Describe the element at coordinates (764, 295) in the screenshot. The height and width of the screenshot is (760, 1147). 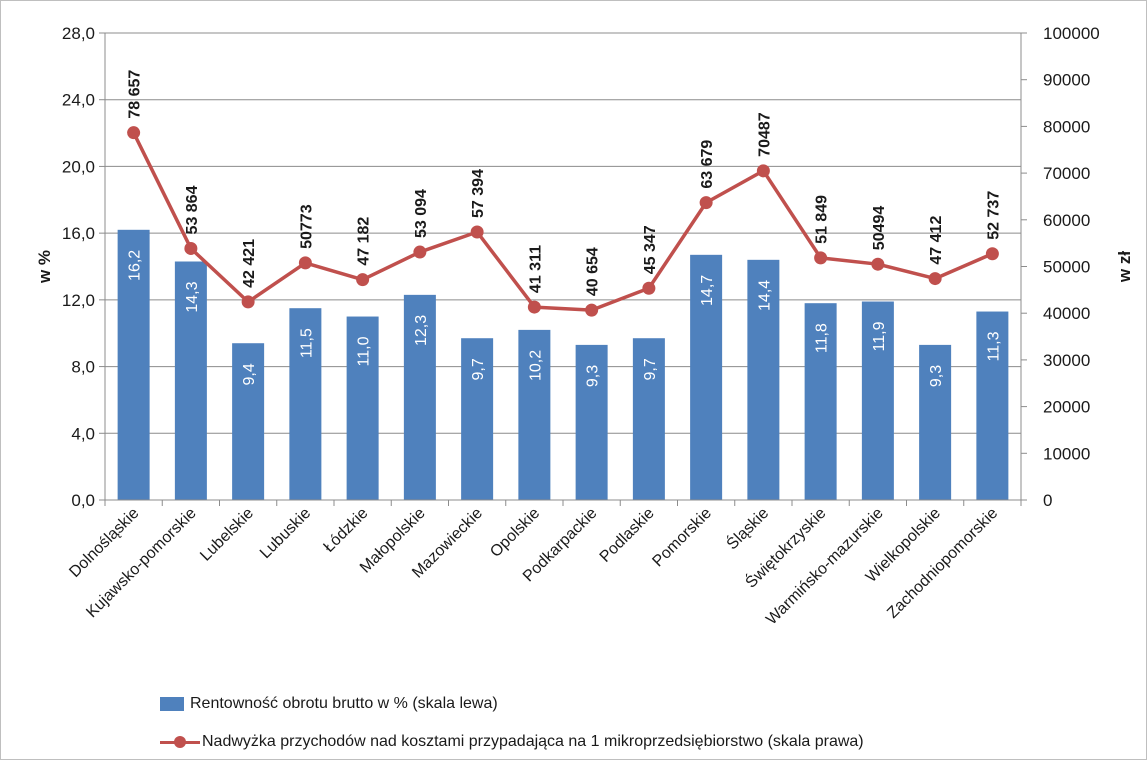
I see `bar-value-label: 14,4` at that location.